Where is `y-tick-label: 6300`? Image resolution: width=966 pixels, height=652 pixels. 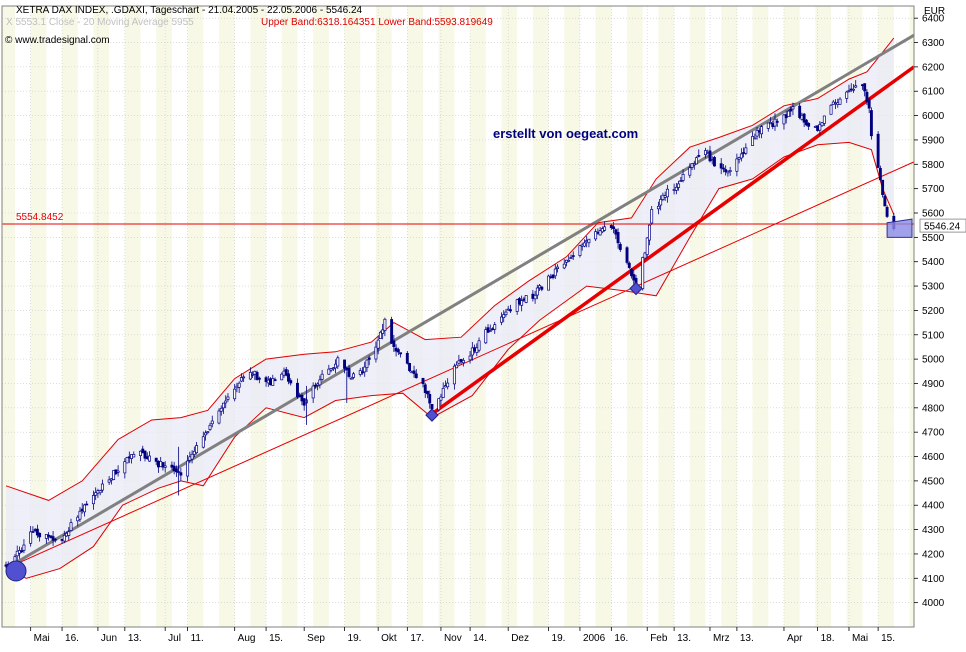
y-tick-label: 6300 is located at coordinates (933, 43).